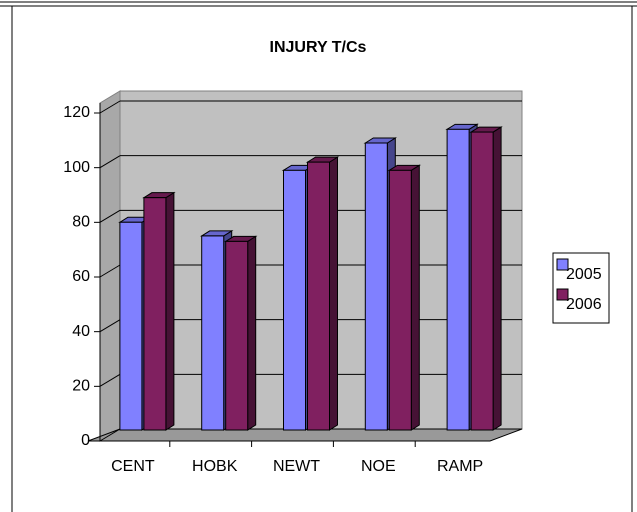  I want to click on x-tick-label: HOBK, so click(215, 466).